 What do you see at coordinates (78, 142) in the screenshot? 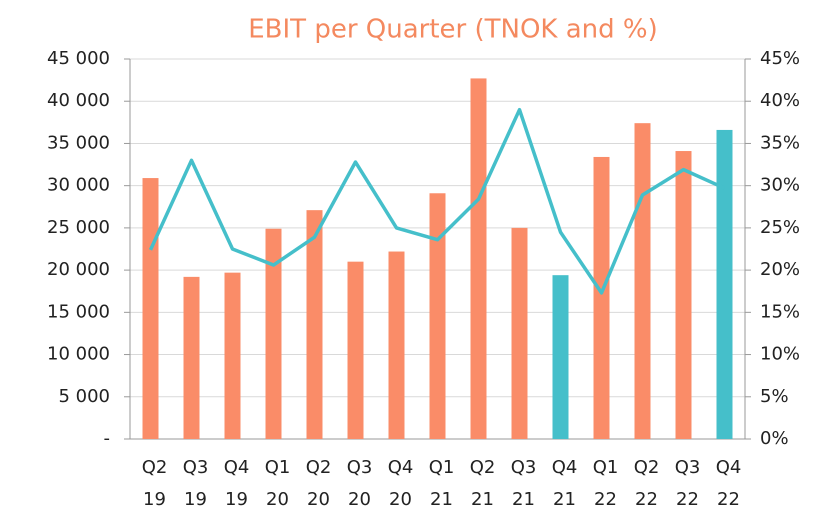
I see `y-tick-label: 35 000` at bounding box center [78, 142].